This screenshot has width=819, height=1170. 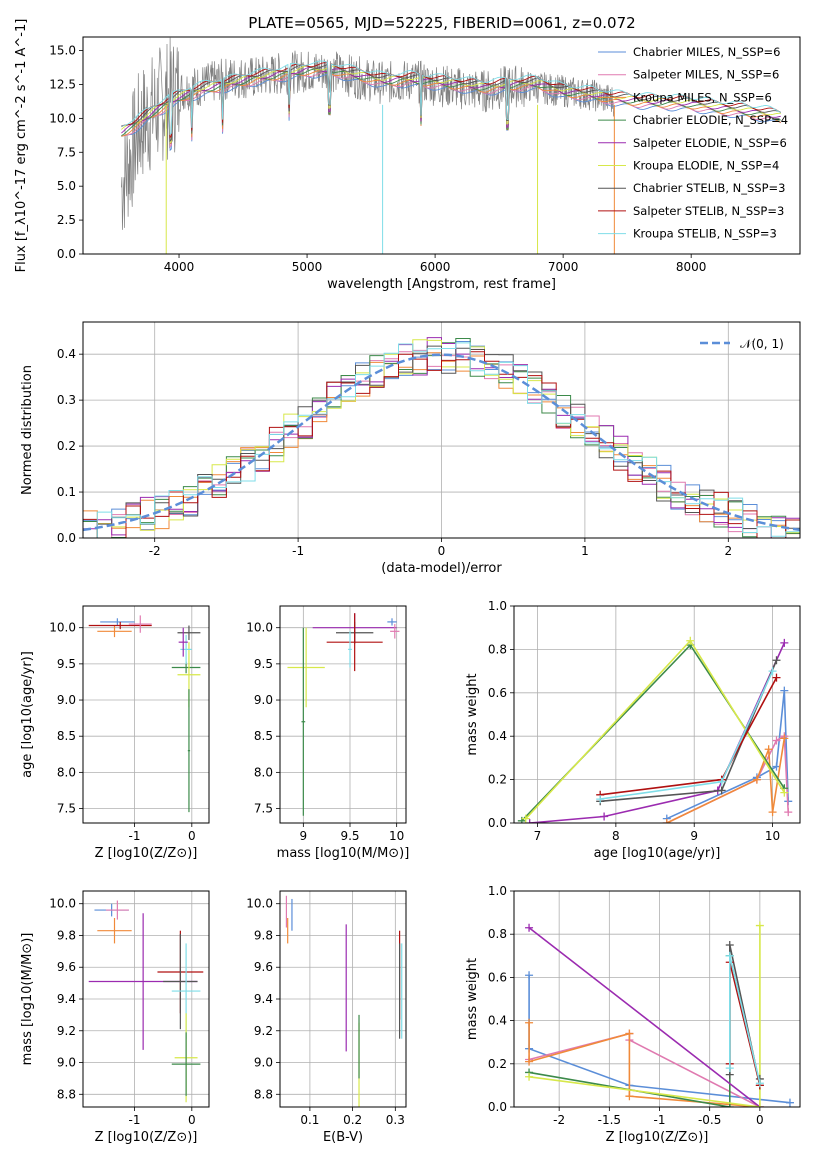 I want to click on y-axis-label: mass weight, so click(x=472, y=714).